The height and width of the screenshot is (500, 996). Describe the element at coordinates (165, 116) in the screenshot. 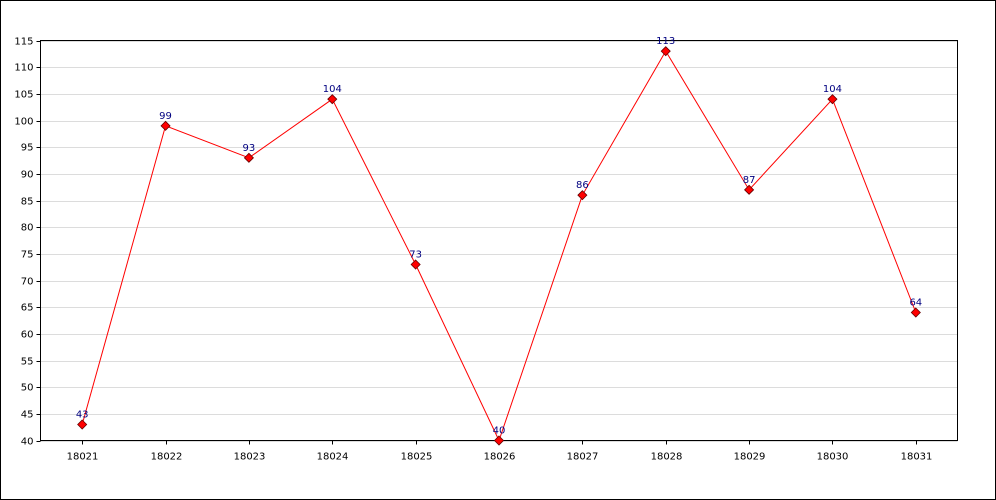

I see `data-label: 99` at that location.